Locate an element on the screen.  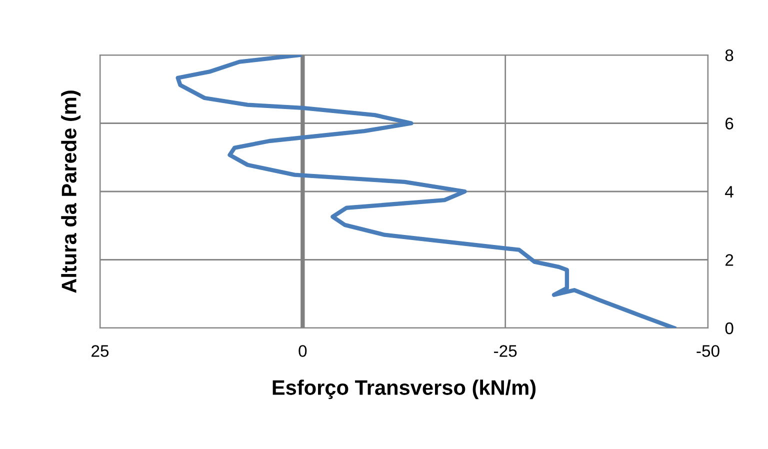
y-axis-title: Altura da Parede (m) is located at coordinates (71, 191).